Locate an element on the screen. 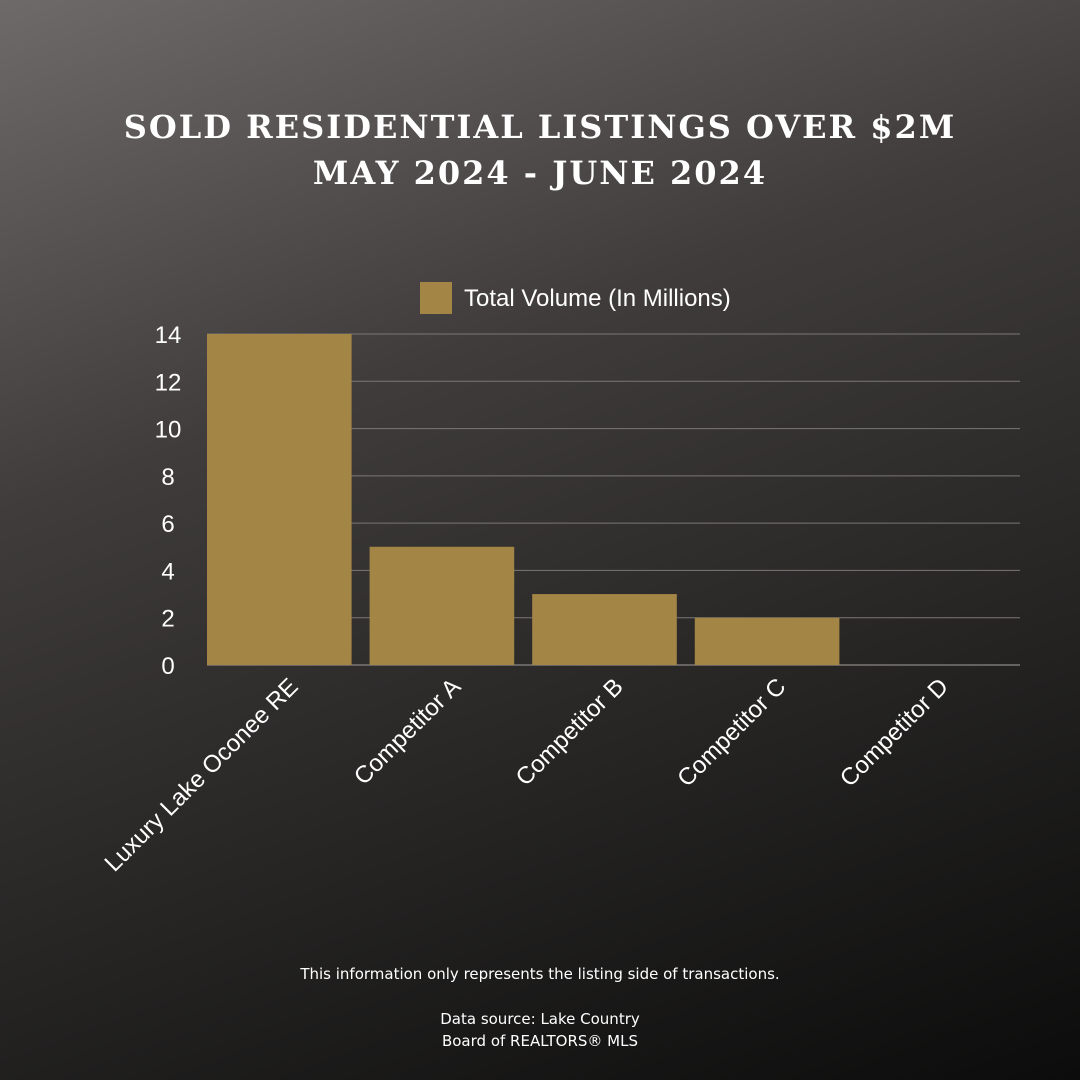 The image size is (1080, 1080). x-tick-label: Competitor B is located at coordinates (570, 732).